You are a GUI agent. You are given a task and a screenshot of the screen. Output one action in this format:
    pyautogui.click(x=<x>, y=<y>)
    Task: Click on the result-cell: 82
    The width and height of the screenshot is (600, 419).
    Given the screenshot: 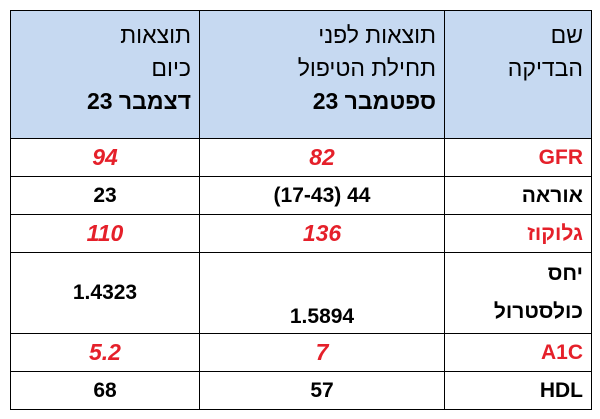 What is the action you would take?
    pyautogui.click(x=322, y=157)
    